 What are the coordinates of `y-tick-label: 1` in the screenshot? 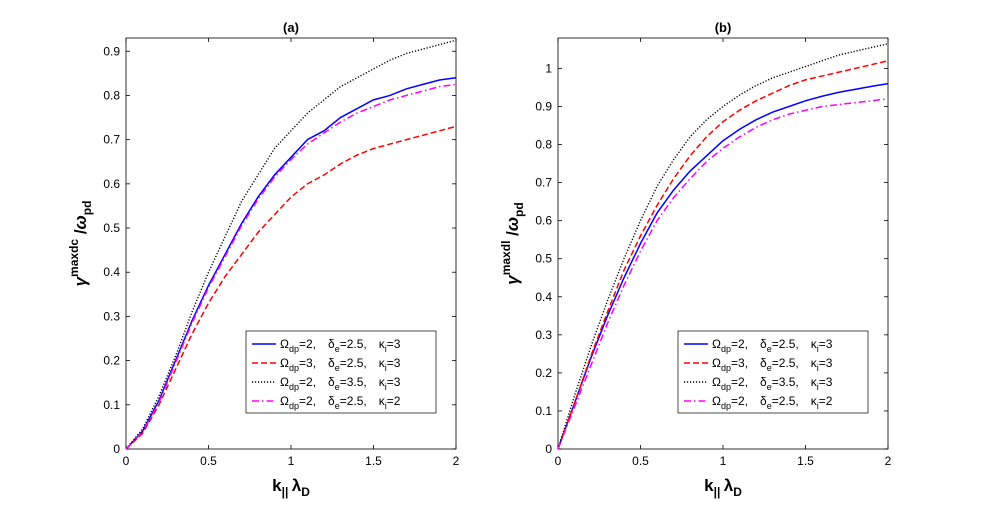 It's located at (548, 68).